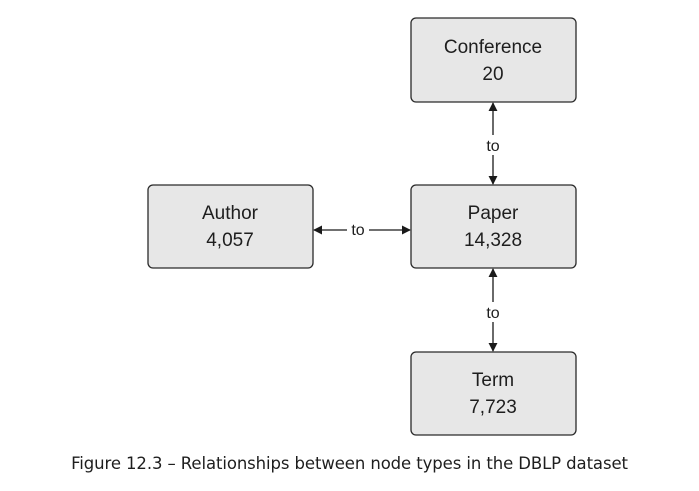 The image size is (699, 491). I want to click on node-author-name: Author, so click(230, 213).